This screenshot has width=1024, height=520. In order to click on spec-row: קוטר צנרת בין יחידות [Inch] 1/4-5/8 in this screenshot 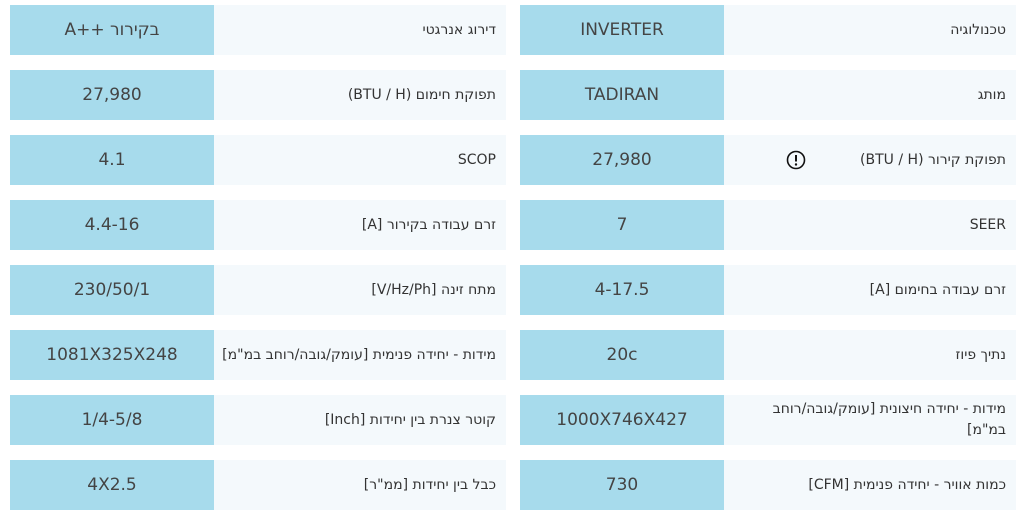, I will do `click(258, 420)`.